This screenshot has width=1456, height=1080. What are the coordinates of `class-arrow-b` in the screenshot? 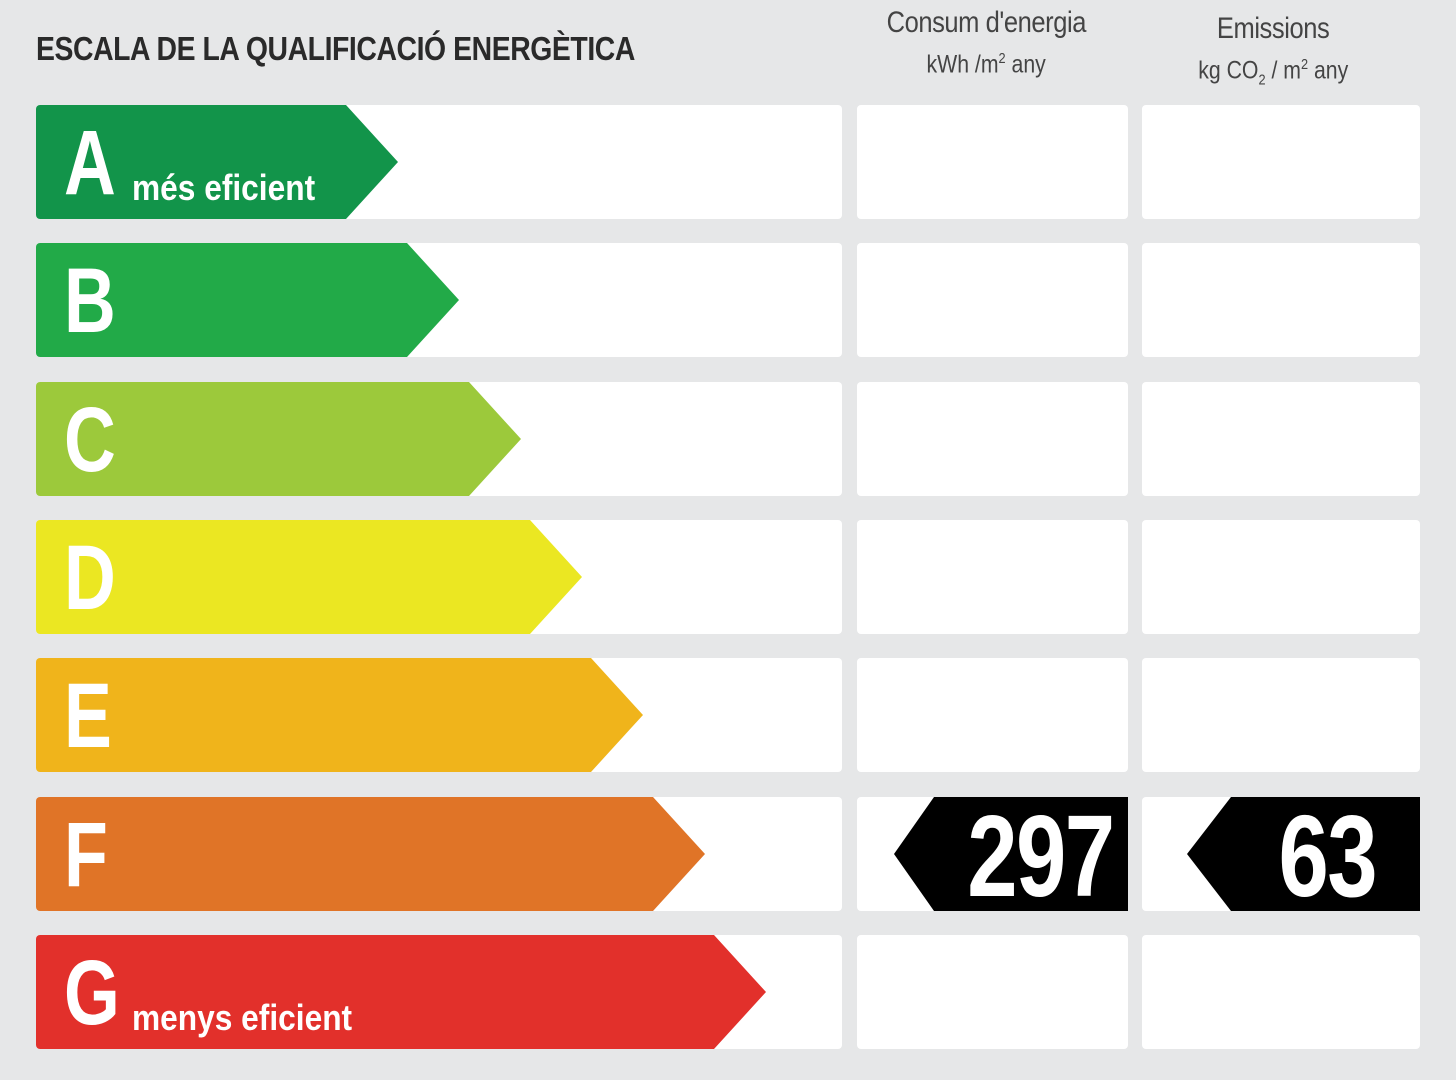 It's located at (247, 300).